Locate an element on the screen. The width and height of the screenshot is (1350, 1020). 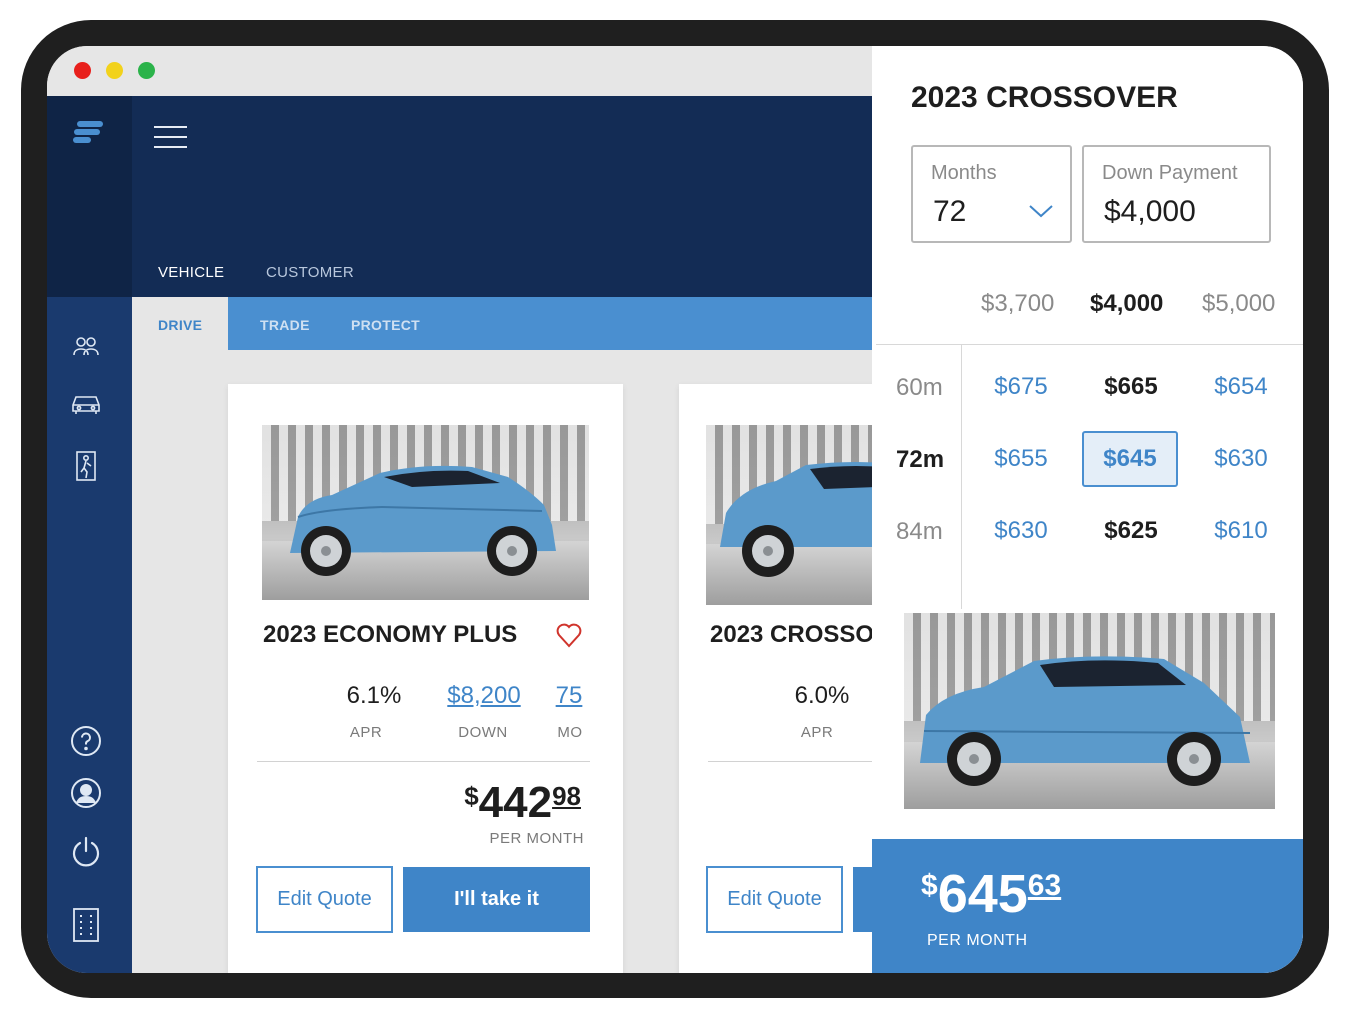
maximize-window-button is located at coordinates (146, 70).